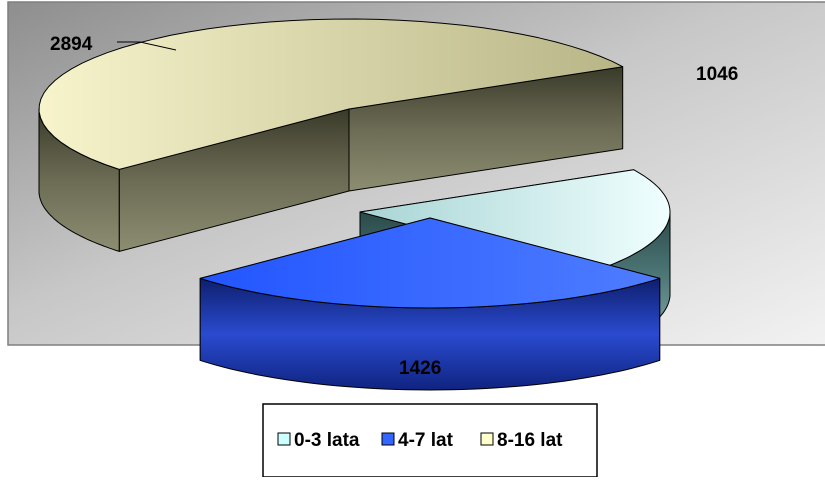  I want to click on legend: 0-3 lata 4-7 lat 8-16 lat, so click(430, 440).